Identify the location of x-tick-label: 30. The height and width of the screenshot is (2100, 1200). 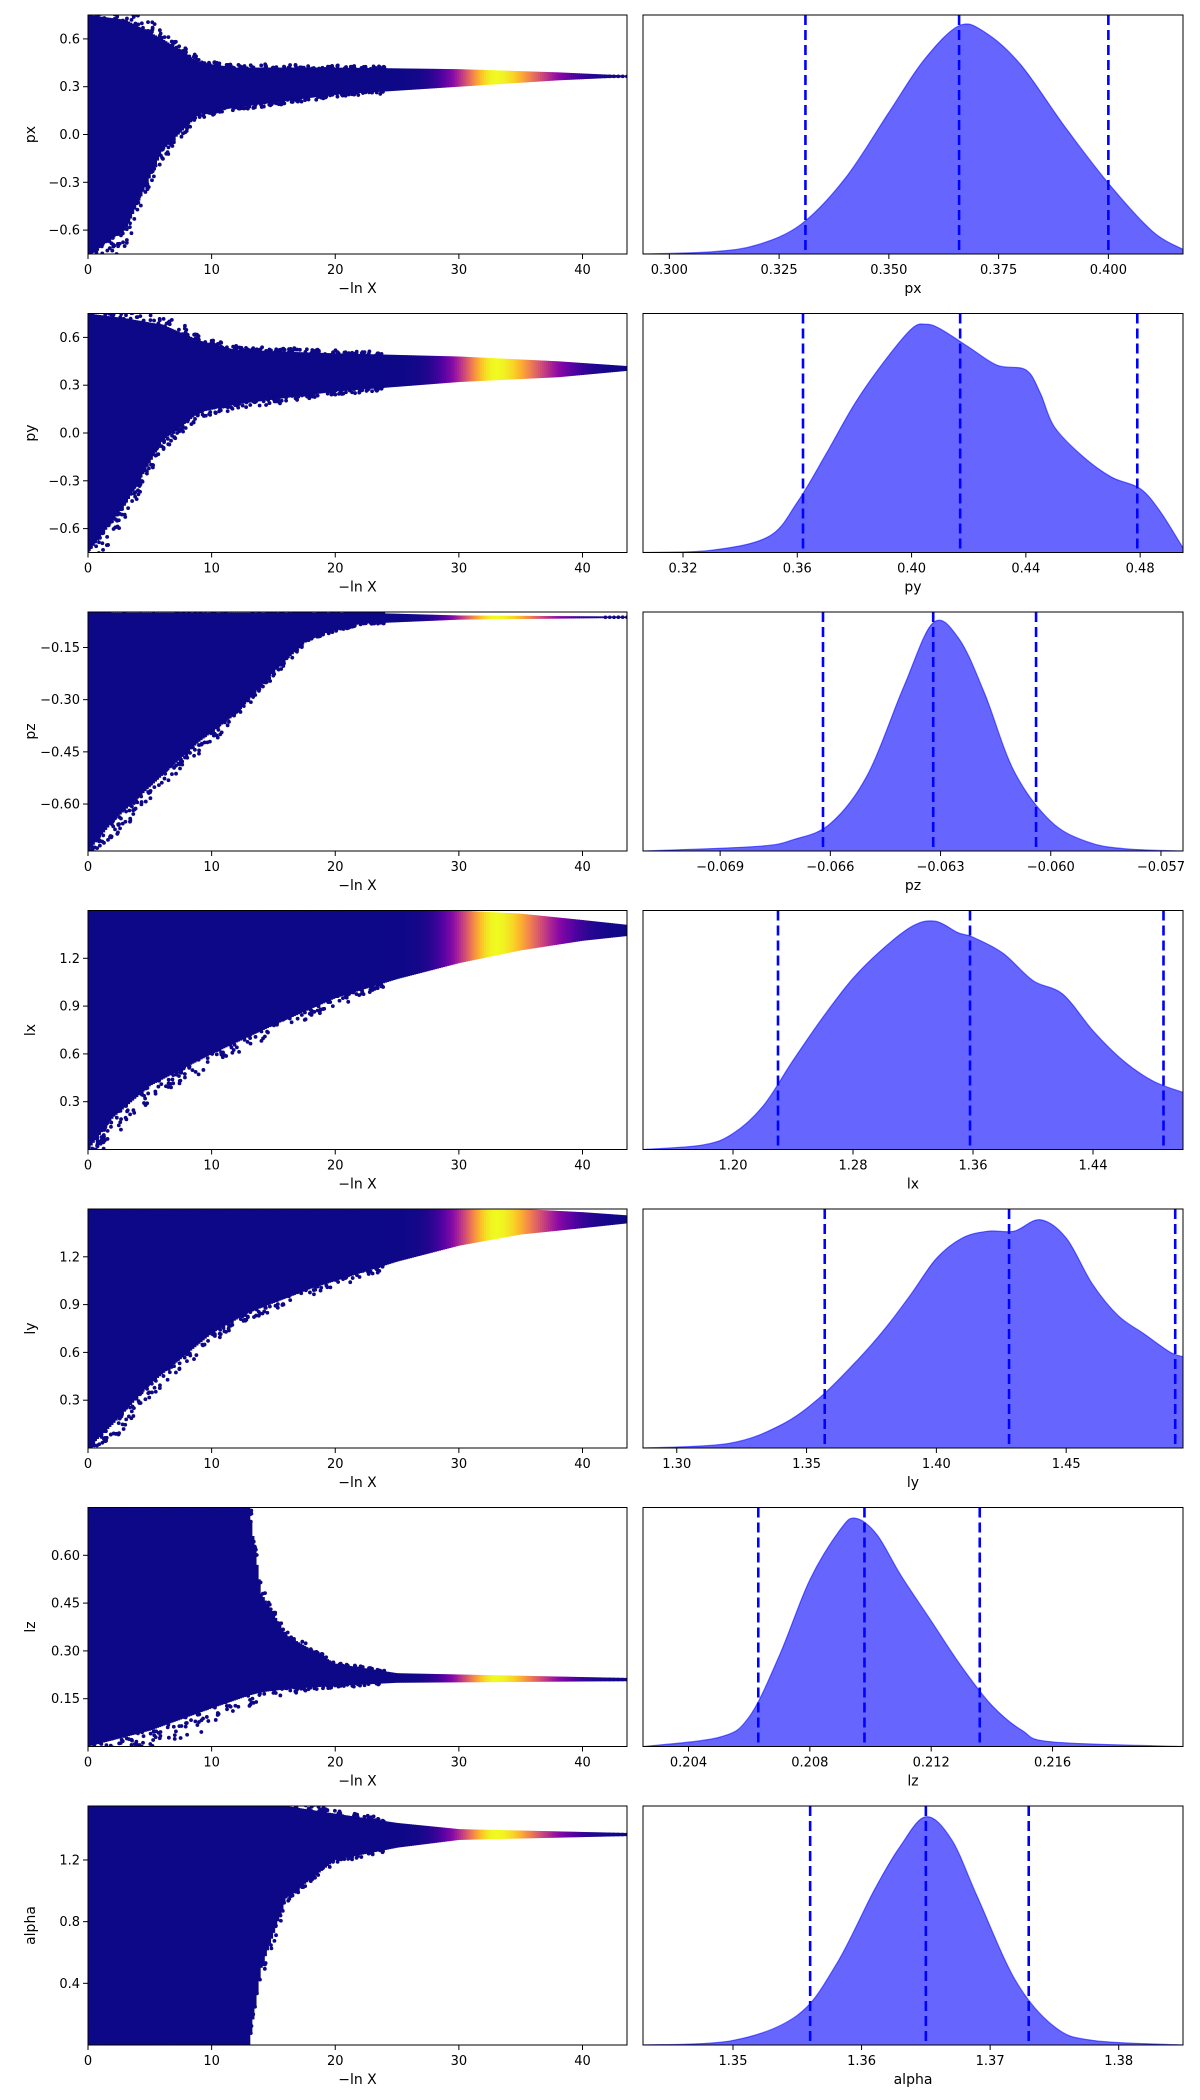
(459, 270).